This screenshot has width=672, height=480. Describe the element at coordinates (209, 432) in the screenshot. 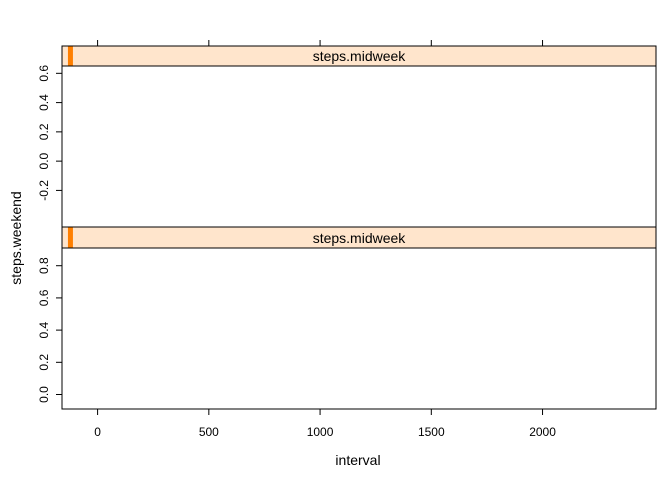

I see `x-tick-label-1: 500` at that location.